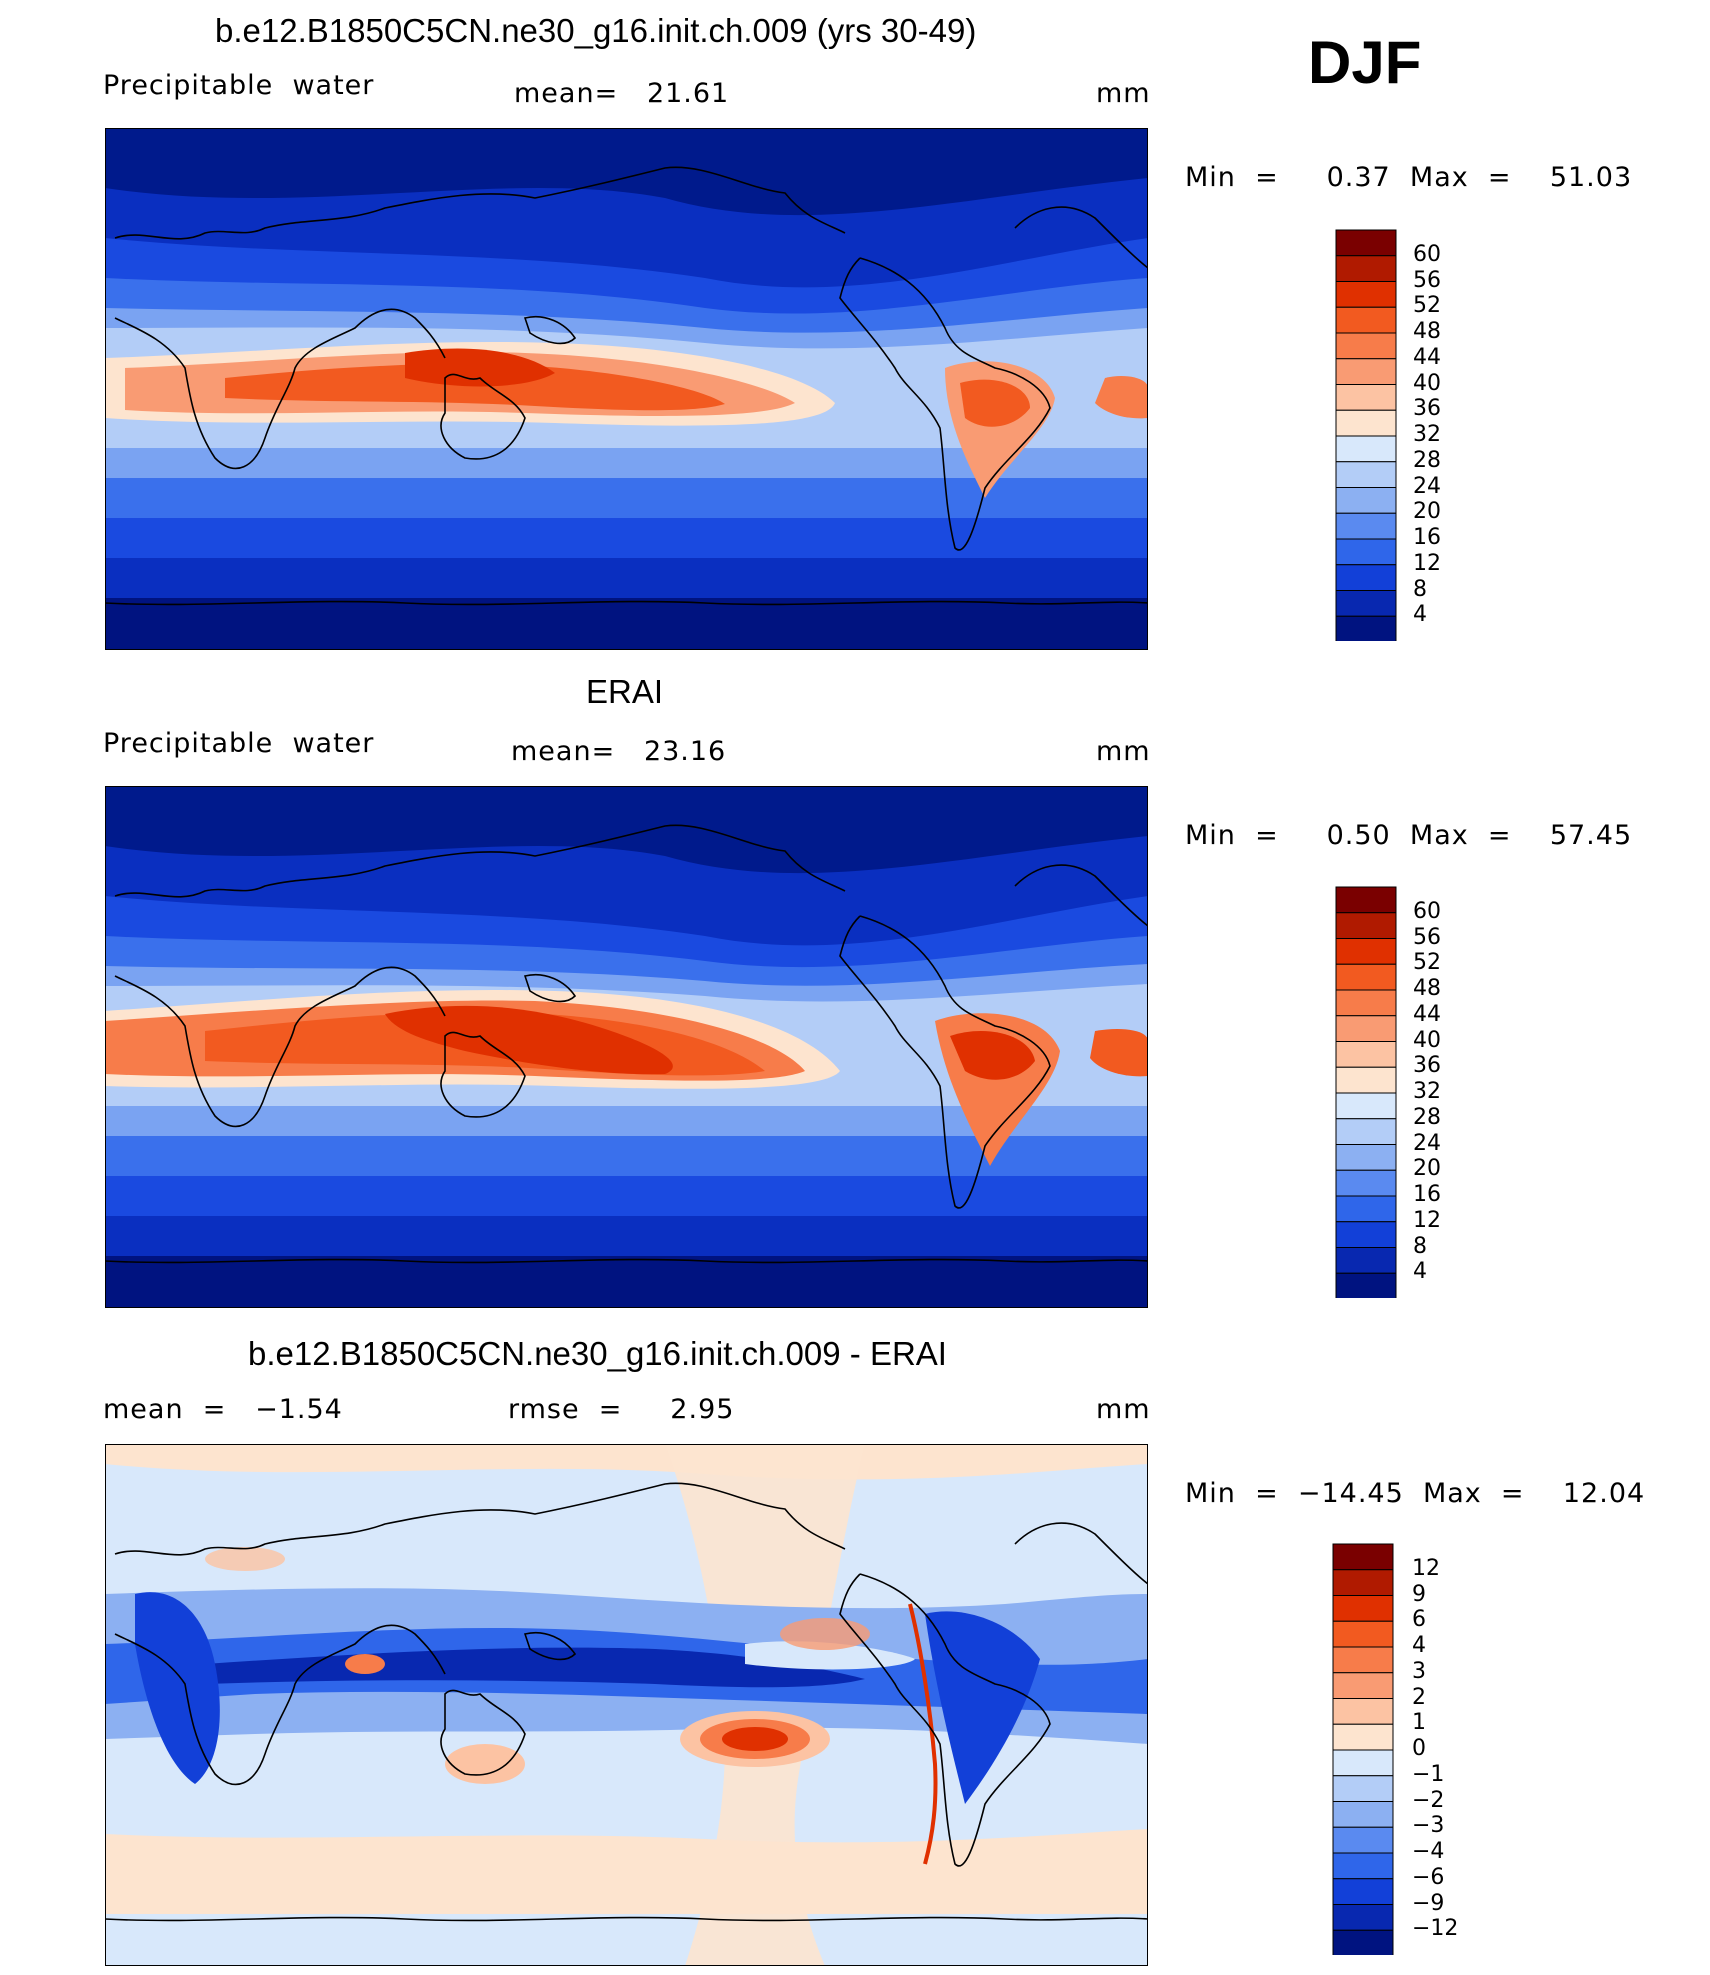  Describe the element at coordinates (1365, 62) in the screenshot. I see `season-label: DJF` at that location.